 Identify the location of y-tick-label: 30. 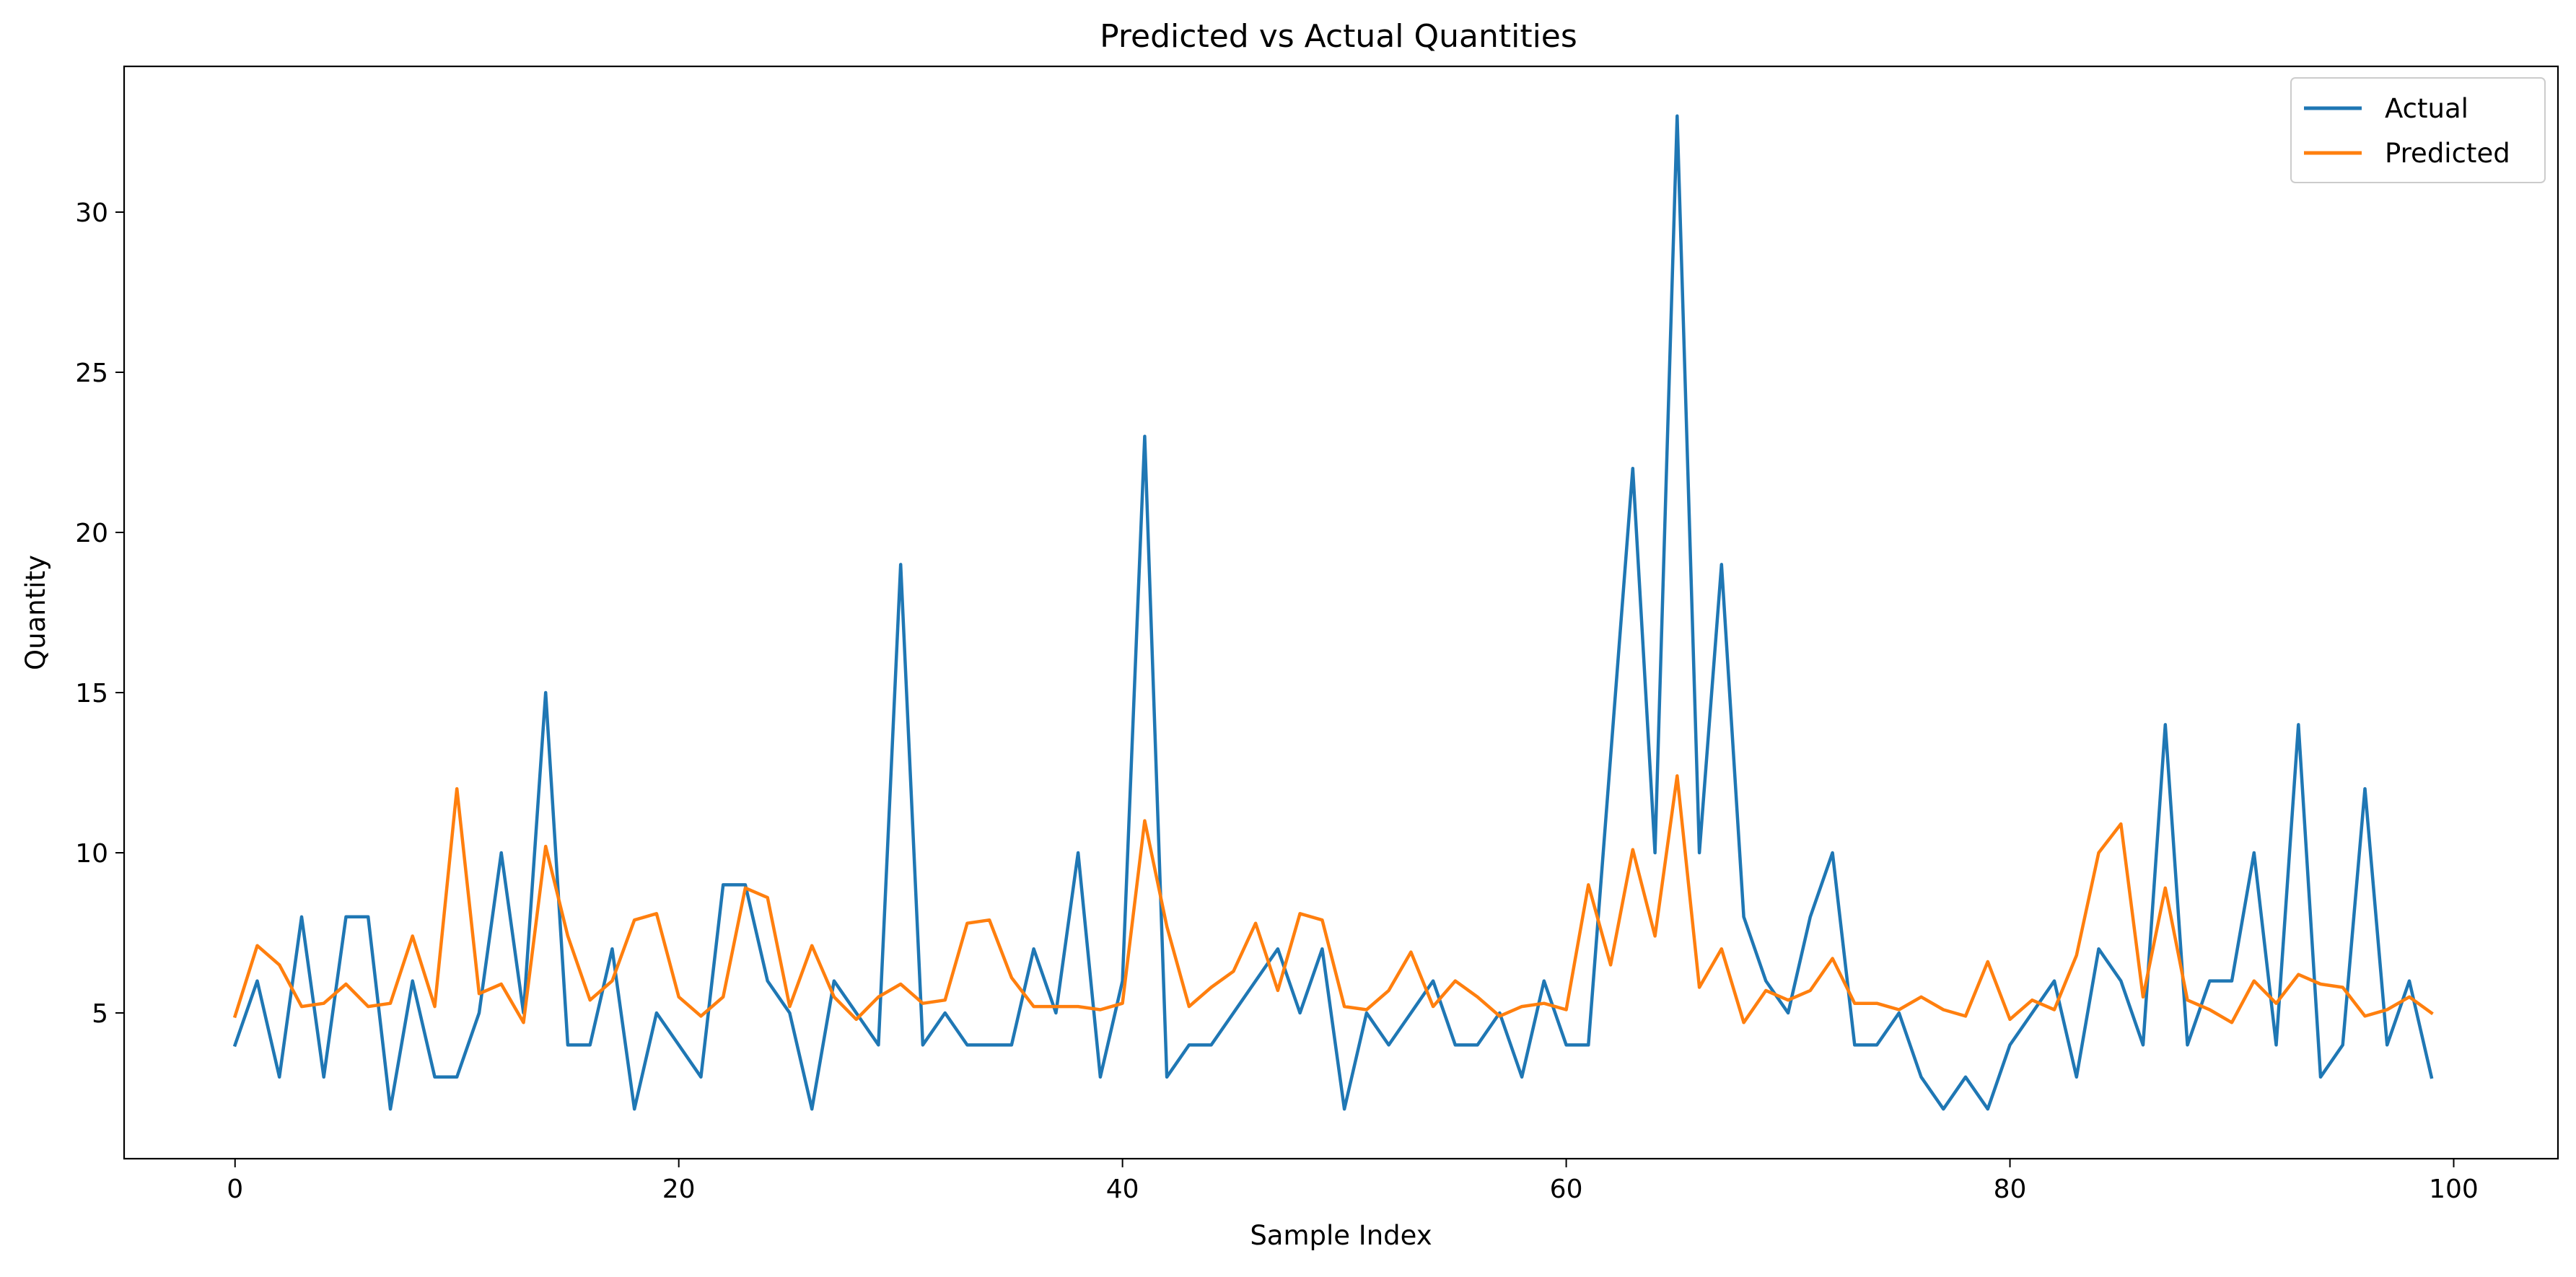
(91, 213).